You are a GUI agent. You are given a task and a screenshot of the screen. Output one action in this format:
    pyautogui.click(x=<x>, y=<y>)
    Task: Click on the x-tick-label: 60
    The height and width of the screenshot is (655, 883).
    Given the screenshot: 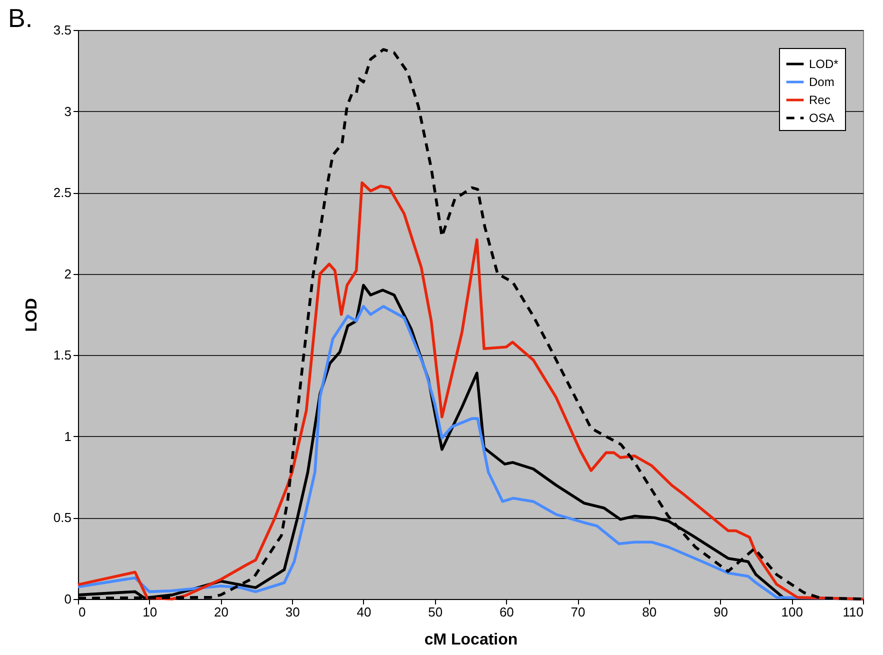 What is the action you would take?
    pyautogui.click(x=506, y=612)
    